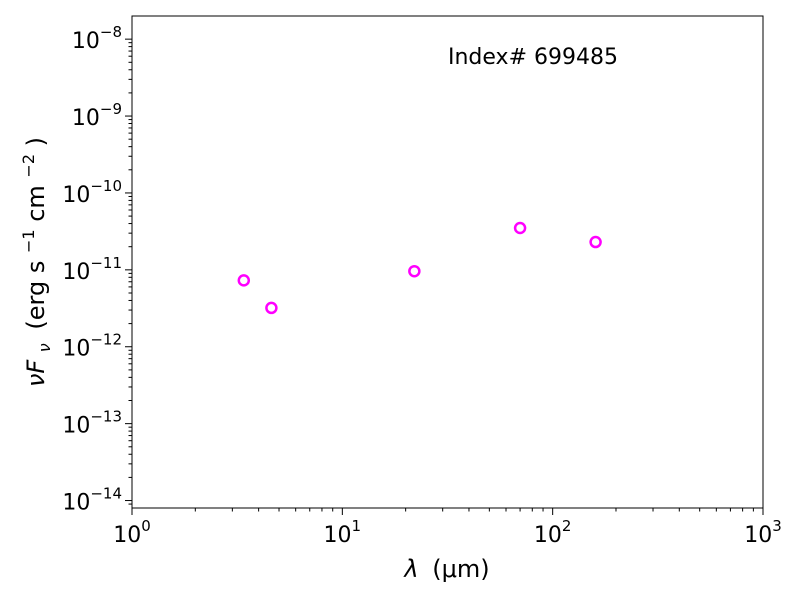  I want to click on y-tick-label: 10⁻¹⁰, so click(92, 192).